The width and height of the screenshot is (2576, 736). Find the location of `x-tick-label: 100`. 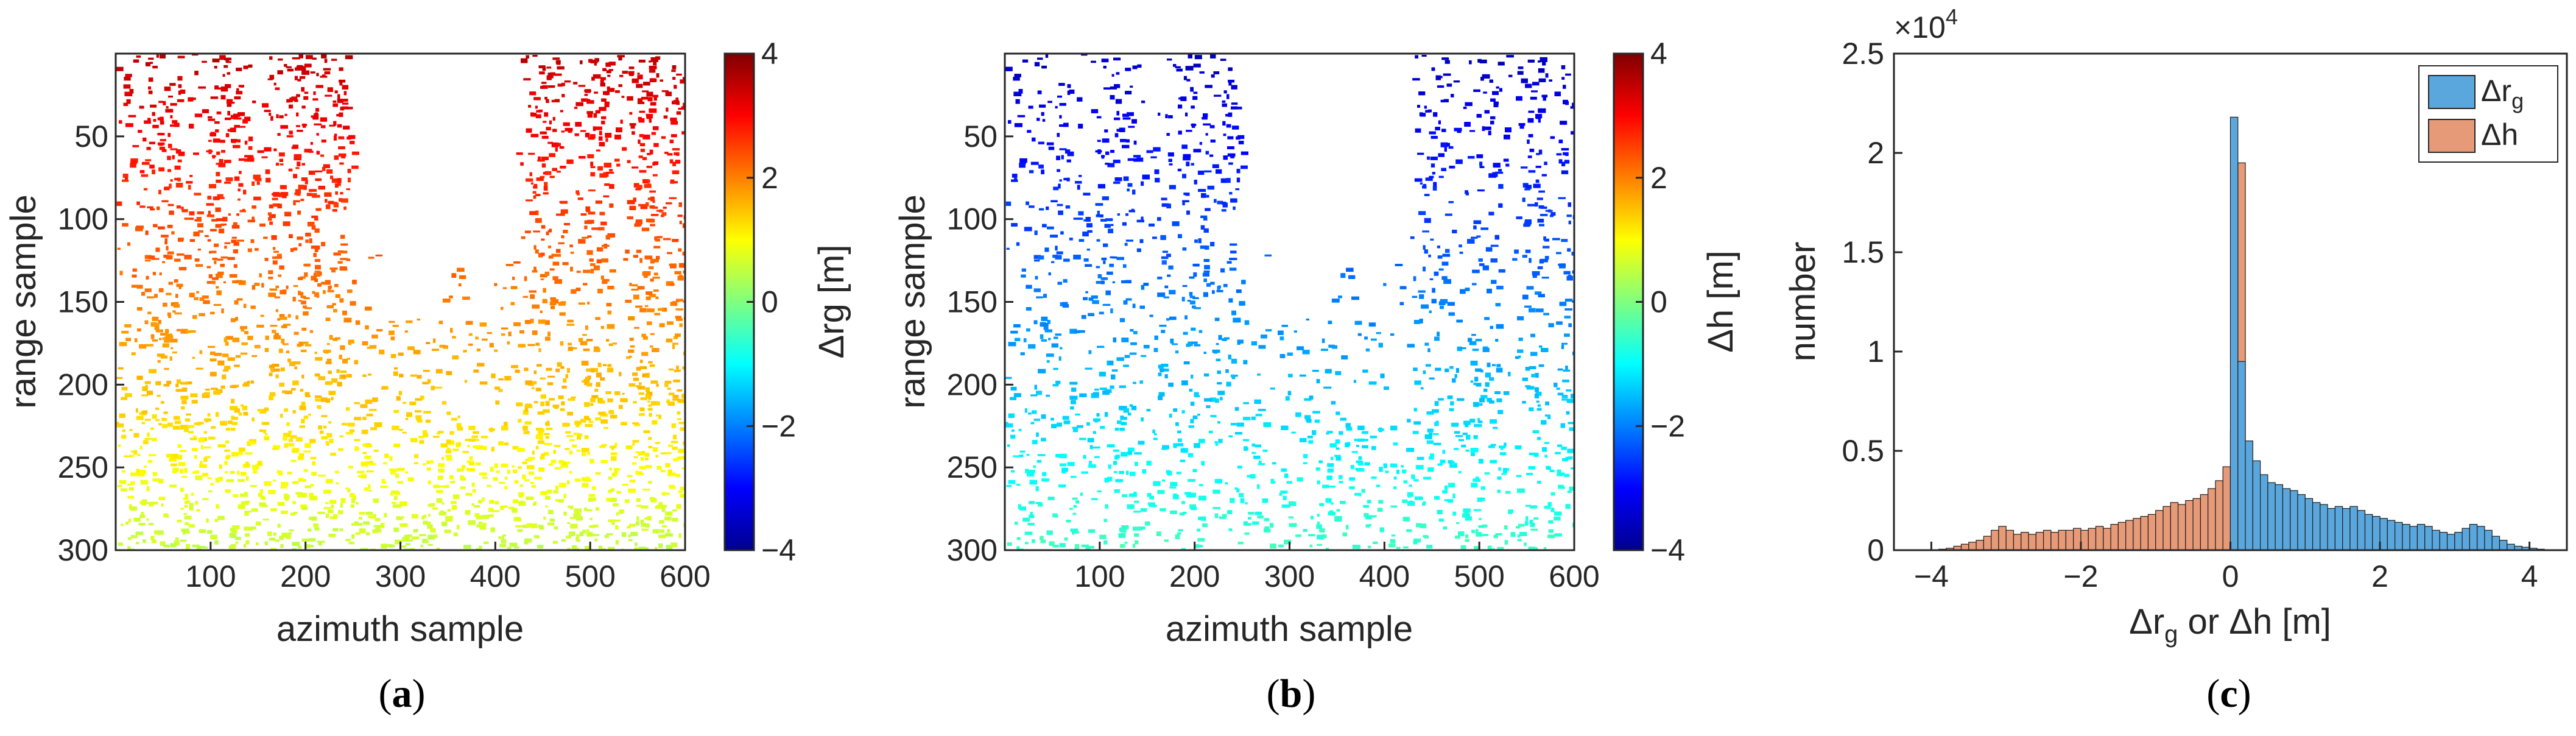

x-tick-label: 100 is located at coordinates (210, 576).